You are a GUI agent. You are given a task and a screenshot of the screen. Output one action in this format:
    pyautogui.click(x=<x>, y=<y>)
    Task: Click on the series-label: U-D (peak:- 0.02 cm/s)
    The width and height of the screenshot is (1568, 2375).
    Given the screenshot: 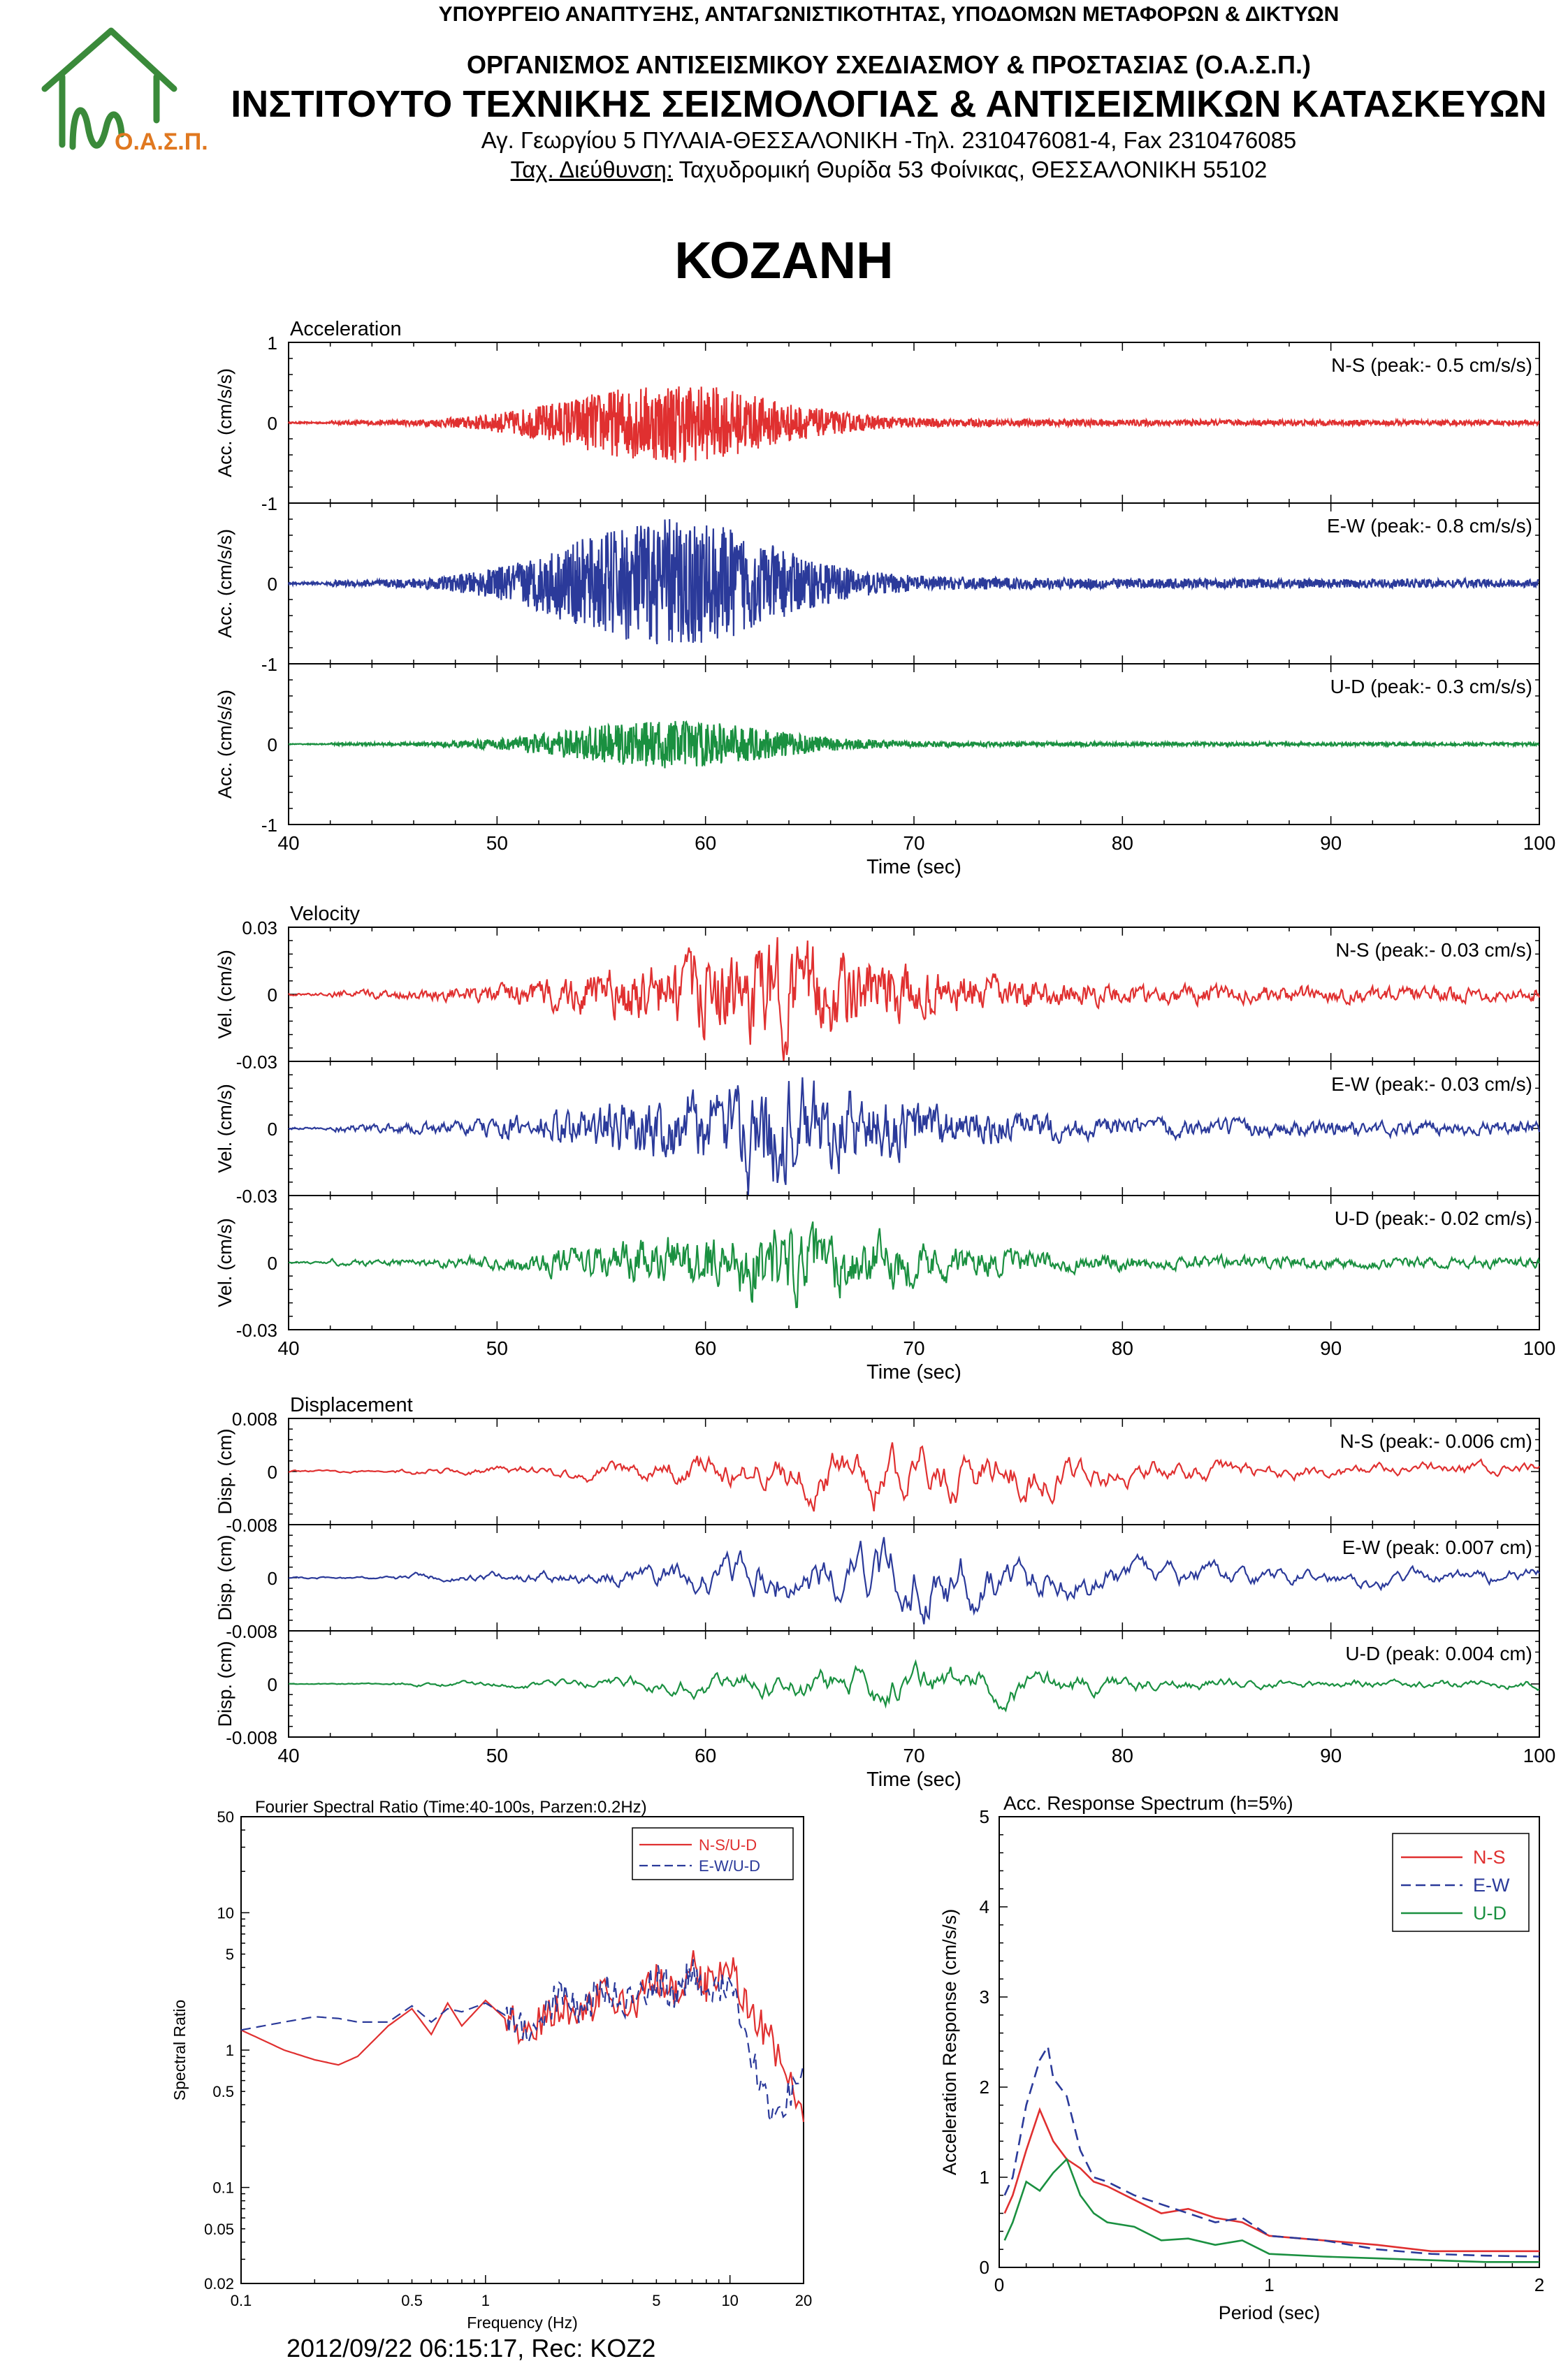 What is the action you would take?
    pyautogui.click(x=1433, y=1218)
    